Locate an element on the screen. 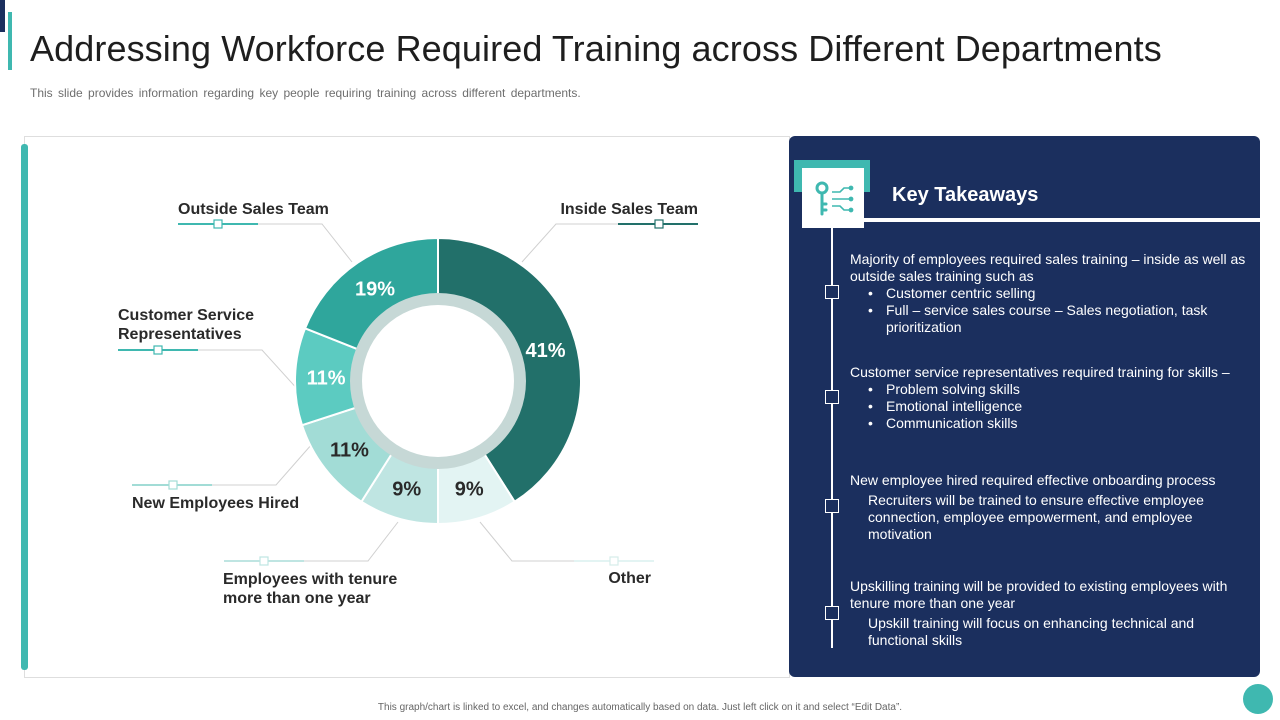 The width and height of the screenshot is (1280, 720). takeaway-2-bullet-1: Problem solving skills is located at coordinates (1051, 389).